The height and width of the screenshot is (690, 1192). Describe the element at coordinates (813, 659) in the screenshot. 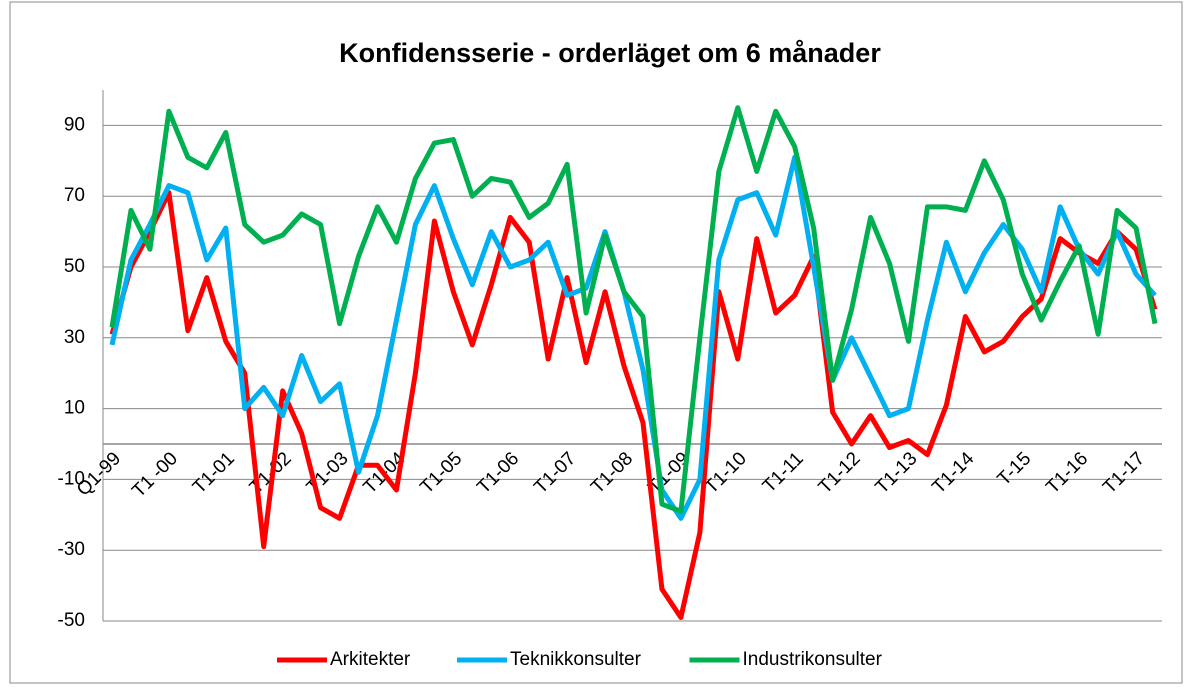

I see `legend-label: Industrikonsulter` at that location.